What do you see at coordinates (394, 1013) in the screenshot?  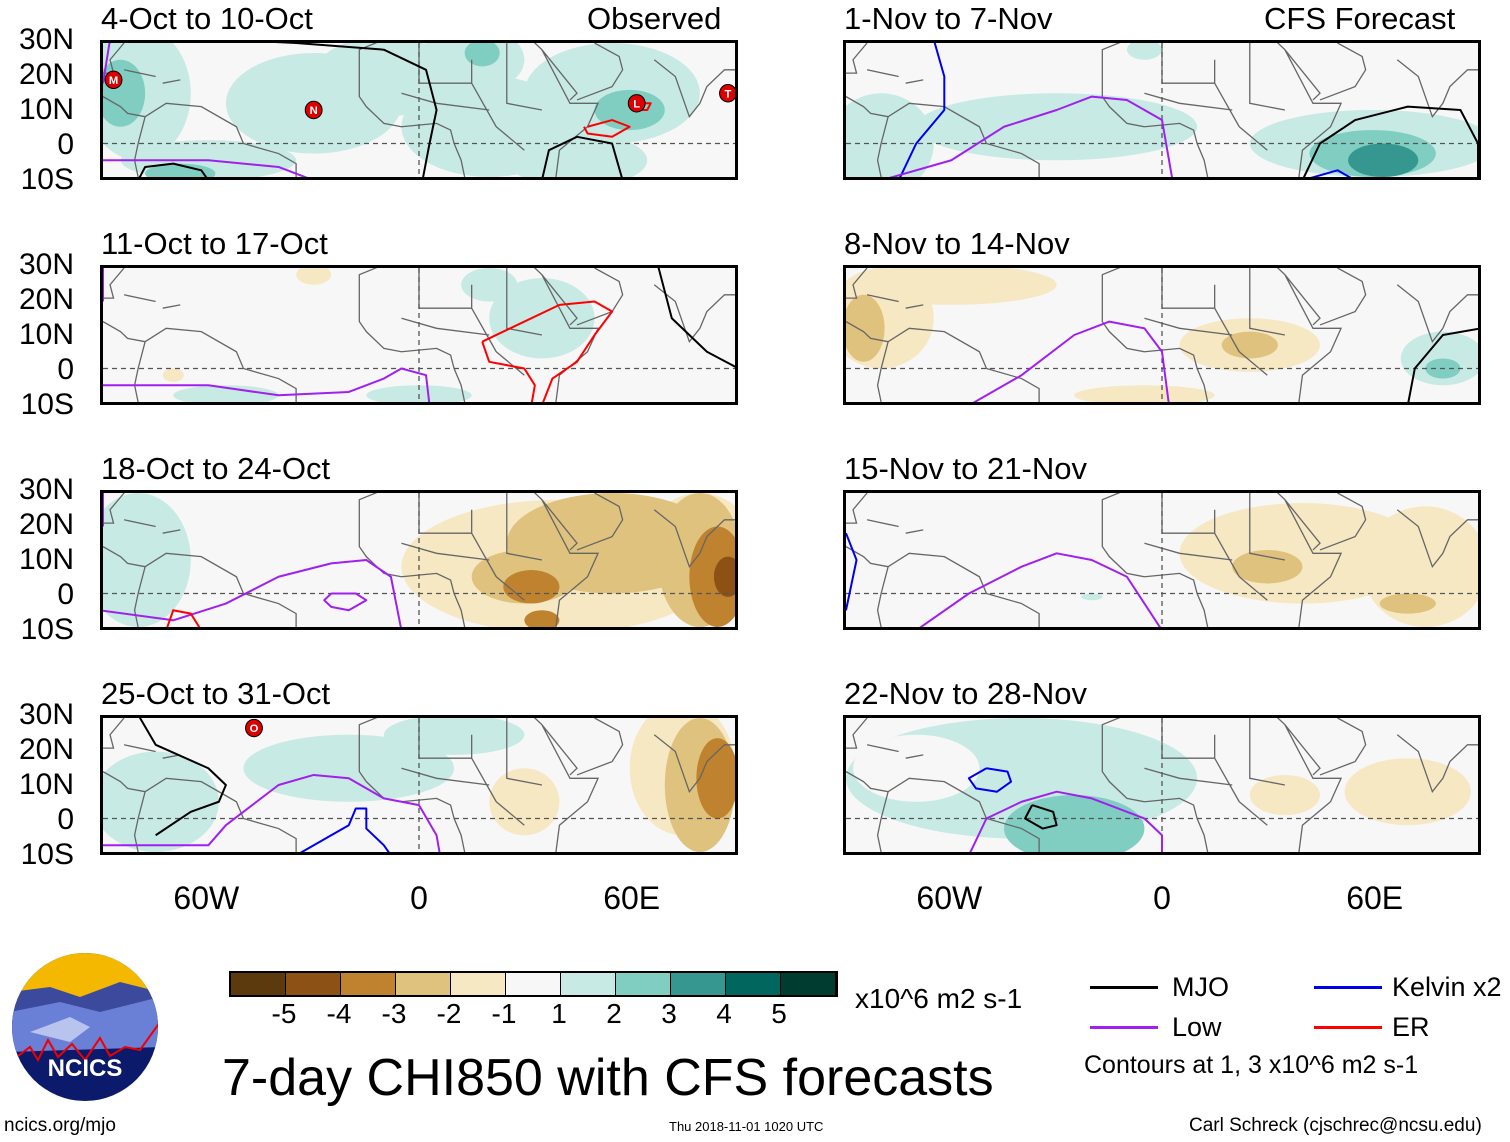 I see `colorbar-tick-label: -3` at bounding box center [394, 1013].